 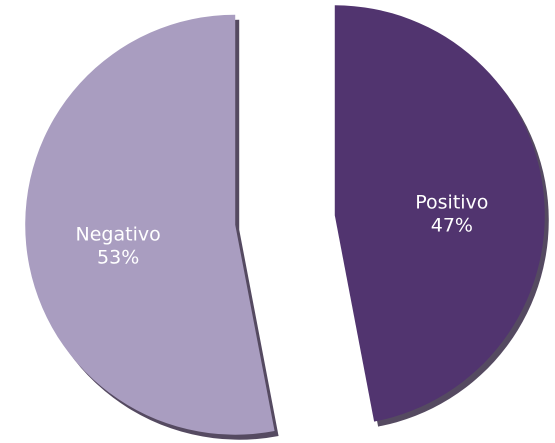 What do you see at coordinates (118, 257) in the screenshot?
I see `slice-value-label: 53%` at bounding box center [118, 257].